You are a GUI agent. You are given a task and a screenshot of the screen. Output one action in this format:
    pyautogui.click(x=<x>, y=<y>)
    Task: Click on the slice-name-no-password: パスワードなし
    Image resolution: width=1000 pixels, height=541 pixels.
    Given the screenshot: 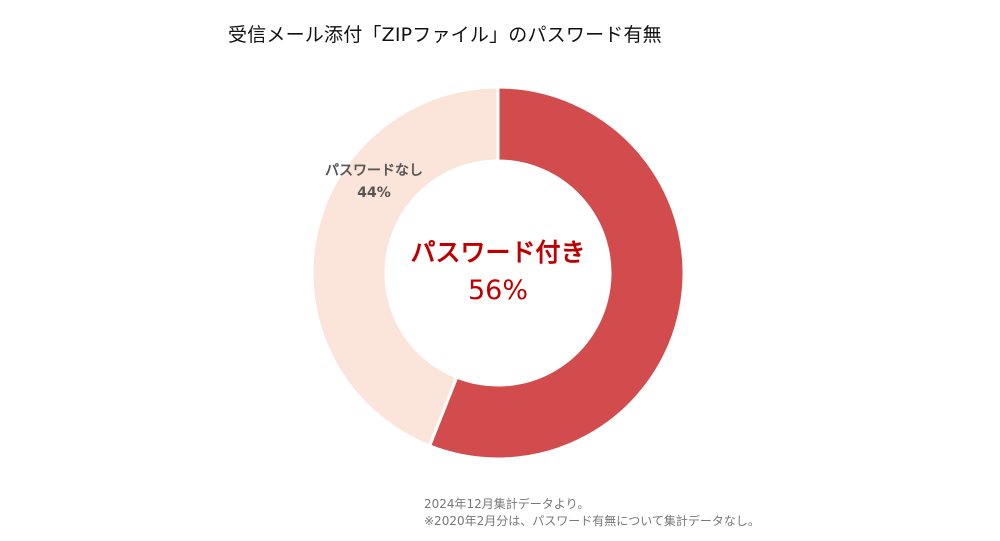 What is the action you would take?
    pyautogui.click(x=374, y=171)
    